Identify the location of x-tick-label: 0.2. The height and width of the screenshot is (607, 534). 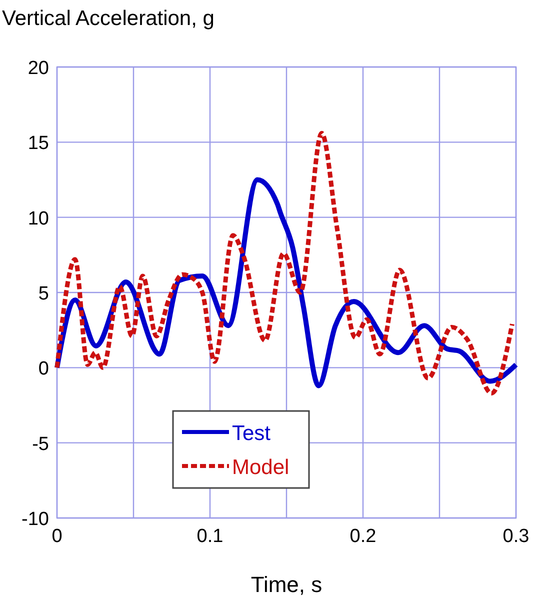
(363, 536).